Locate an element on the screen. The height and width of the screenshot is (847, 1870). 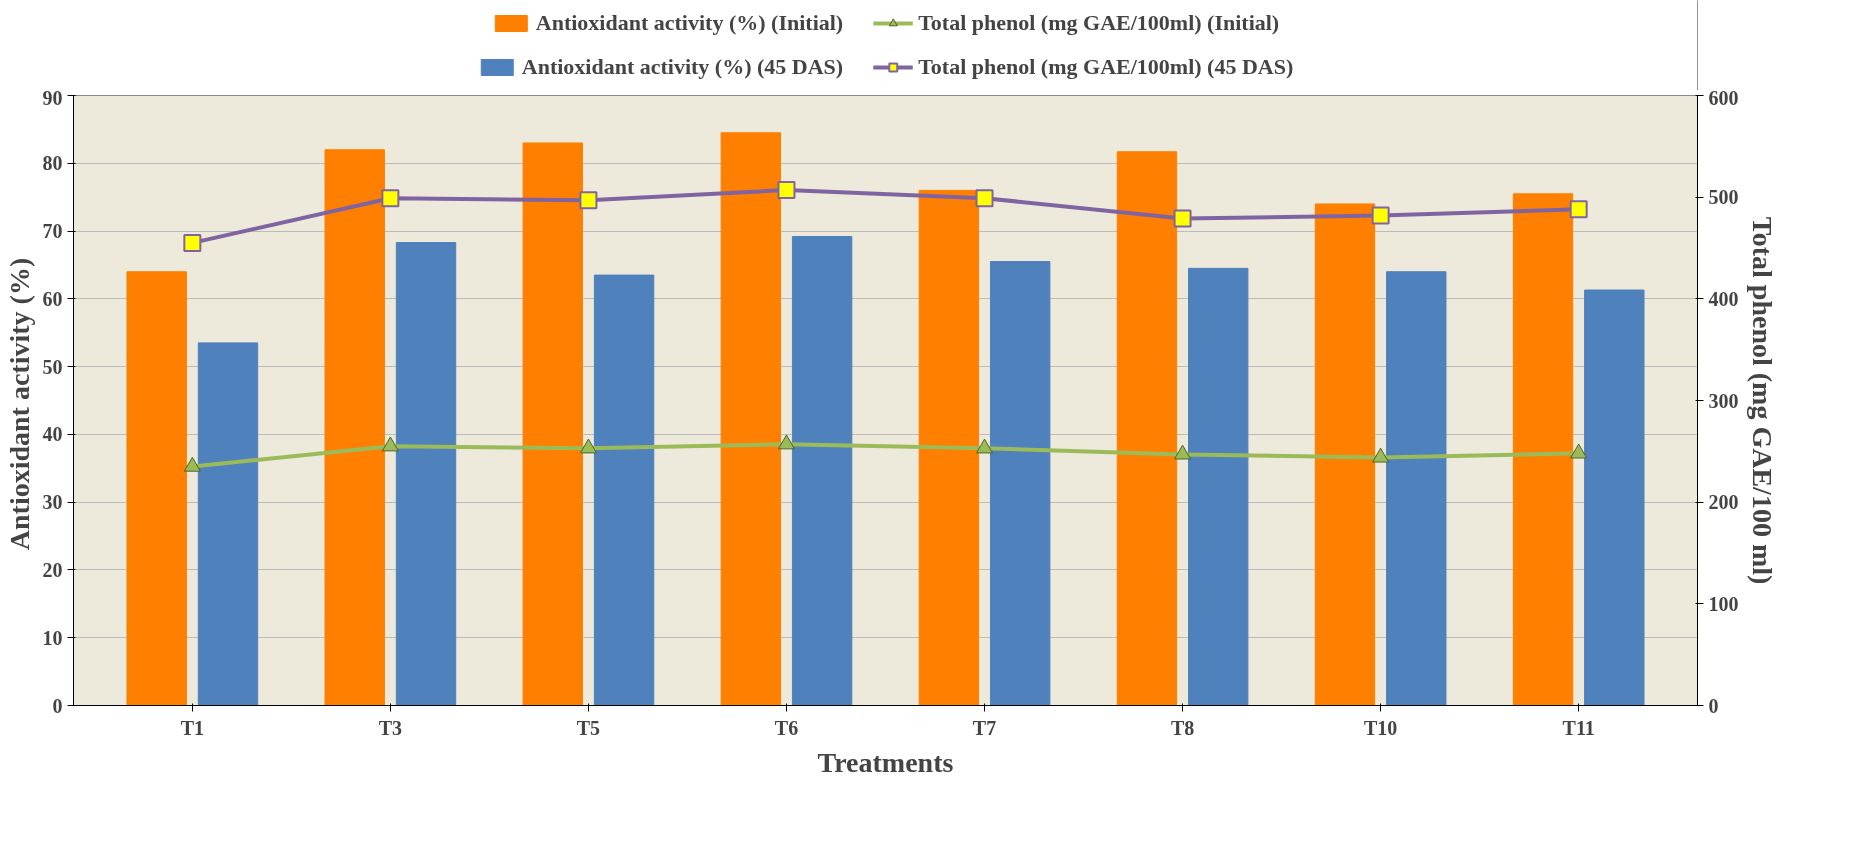
y-tick-label: 0 is located at coordinates (57, 705).